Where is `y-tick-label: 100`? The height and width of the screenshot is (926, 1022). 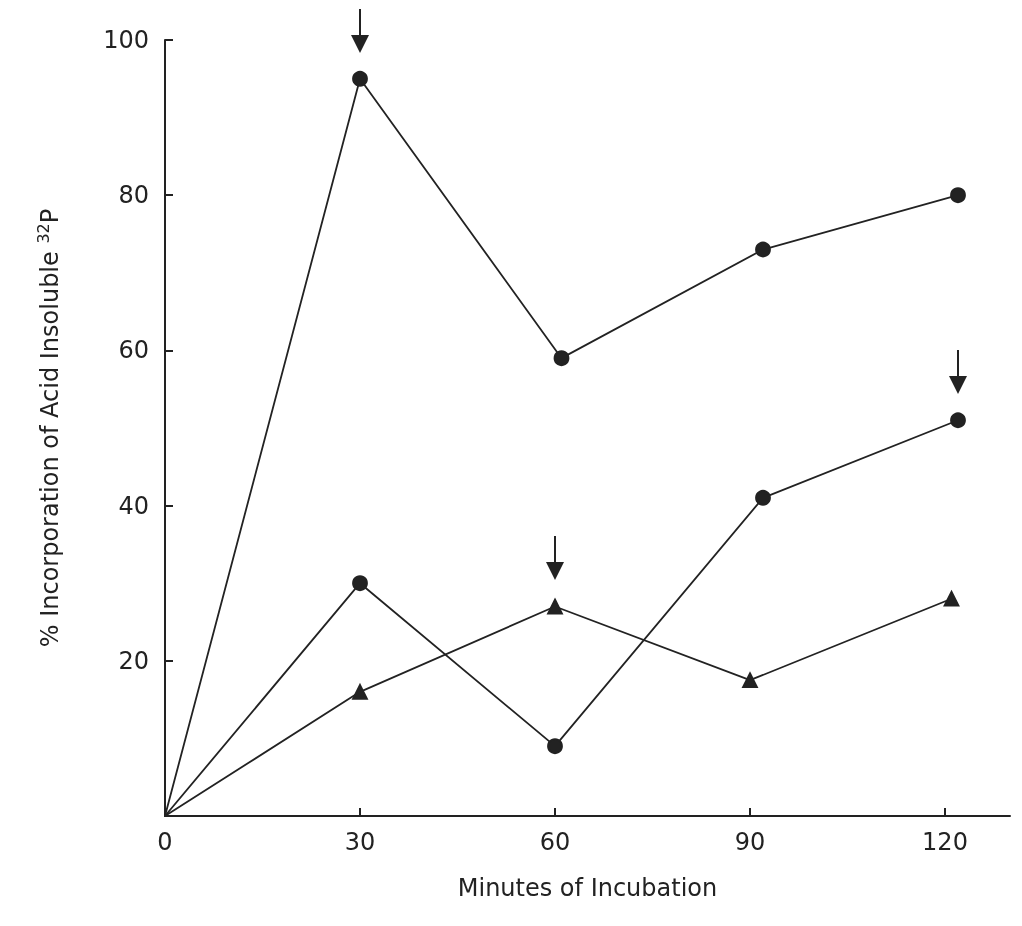 y-tick-label: 100 is located at coordinates (126, 40).